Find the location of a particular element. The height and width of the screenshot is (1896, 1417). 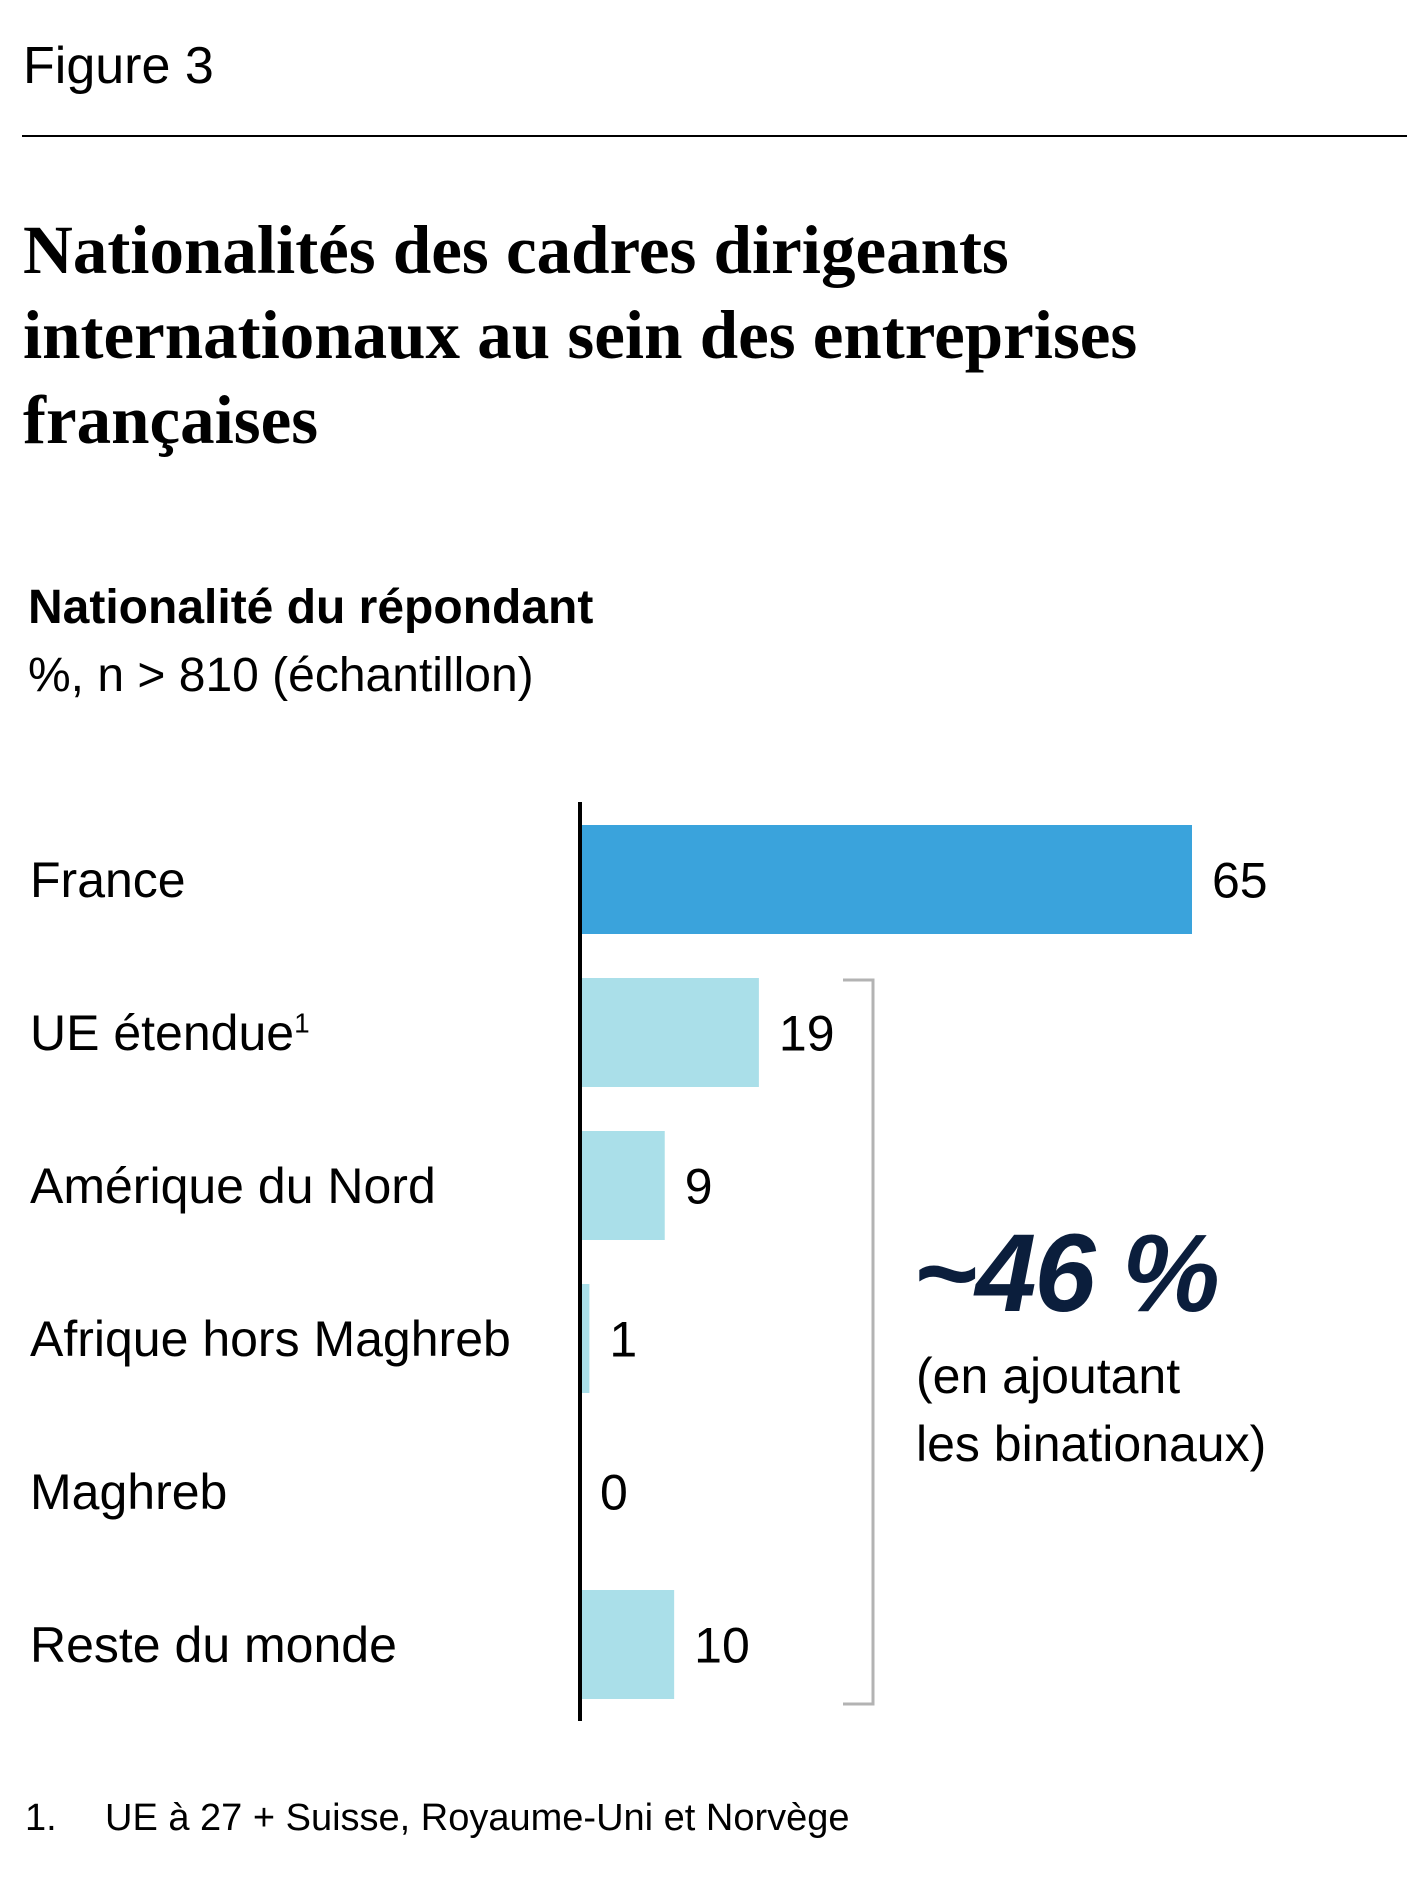

bar-amerique-du-nord is located at coordinates (622, 1185).